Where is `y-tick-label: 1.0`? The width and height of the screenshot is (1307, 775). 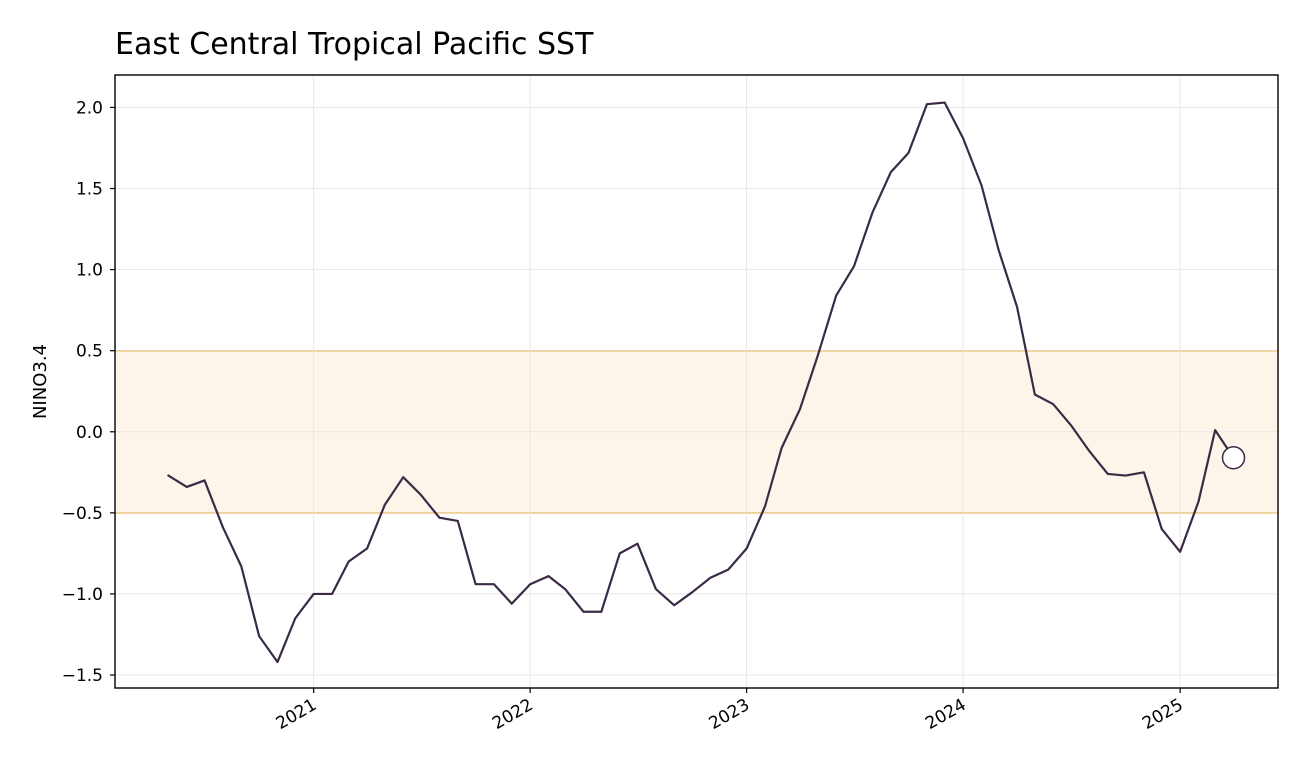 y-tick-label: 1.0 is located at coordinates (89, 271).